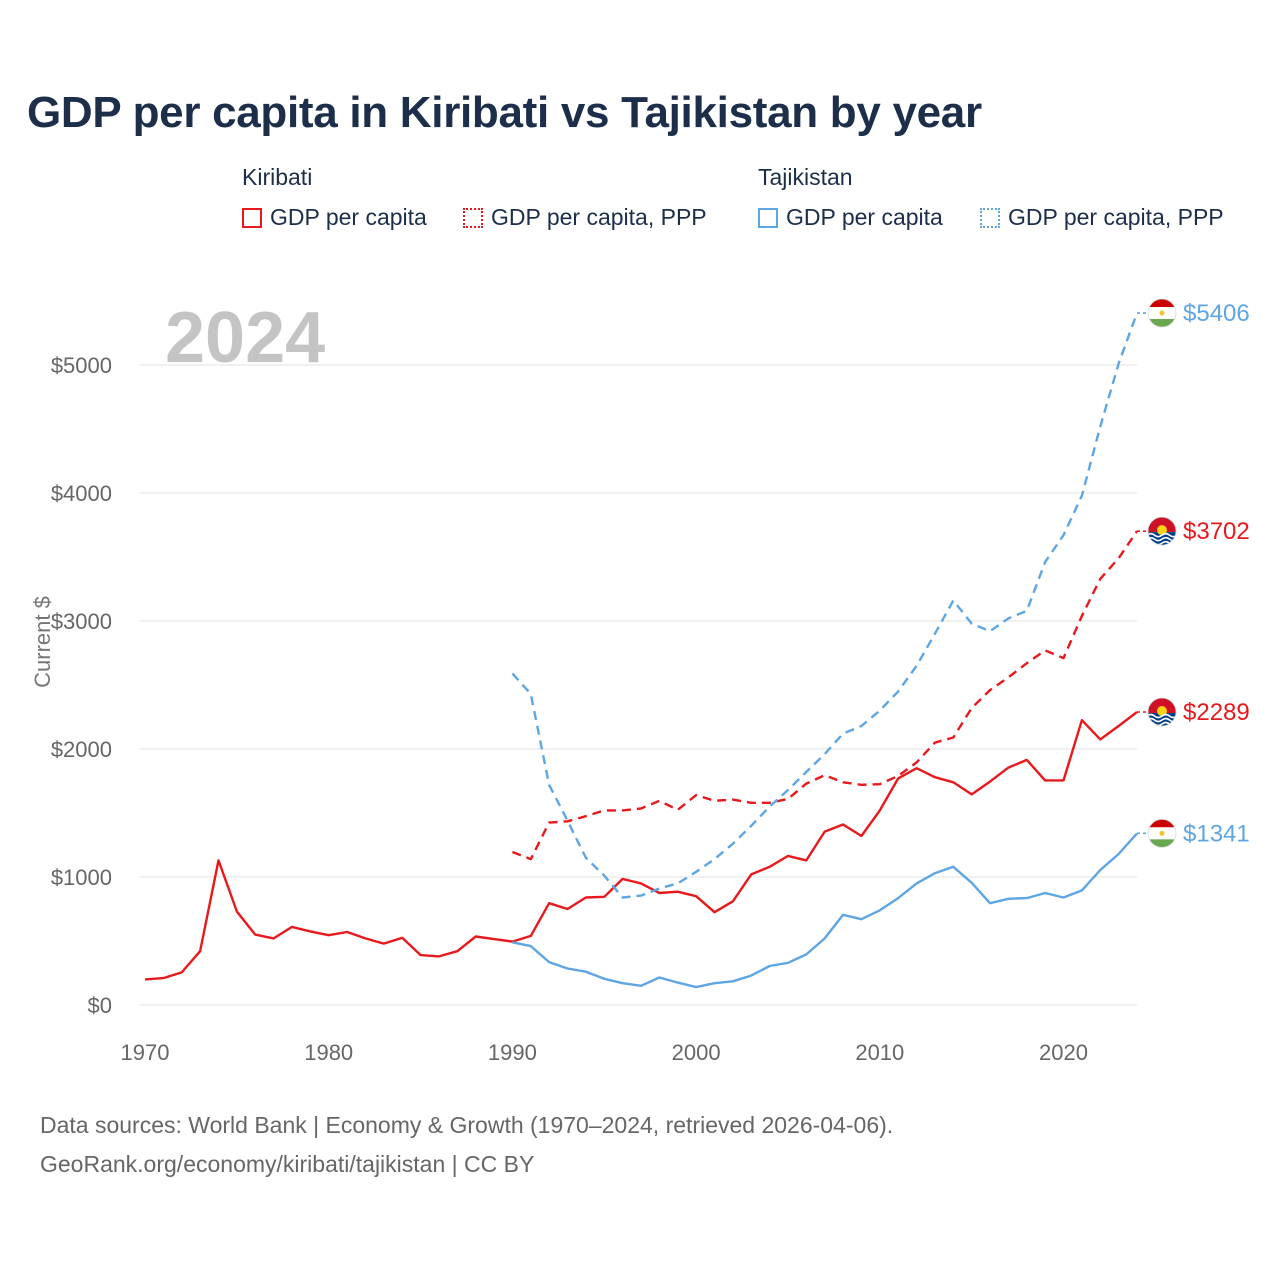 Image resolution: width=1280 pixels, height=1280 pixels. Describe the element at coordinates (245, 338) in the screenshot. I see `year-label: 2024` at that location.